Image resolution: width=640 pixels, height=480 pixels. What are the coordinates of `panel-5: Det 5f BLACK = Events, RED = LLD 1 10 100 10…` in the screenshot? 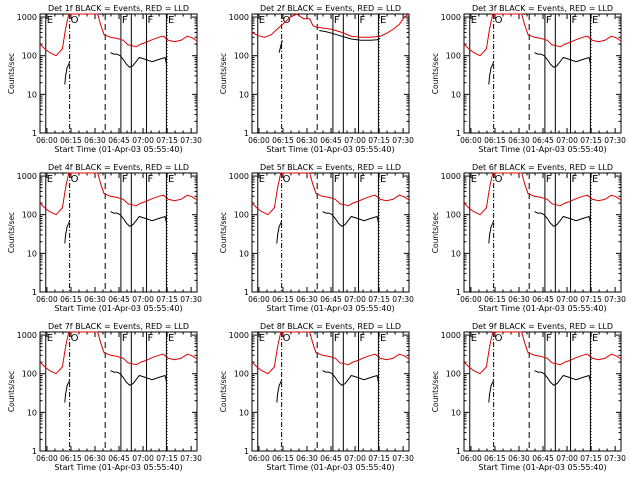 It's located at (316, 238).